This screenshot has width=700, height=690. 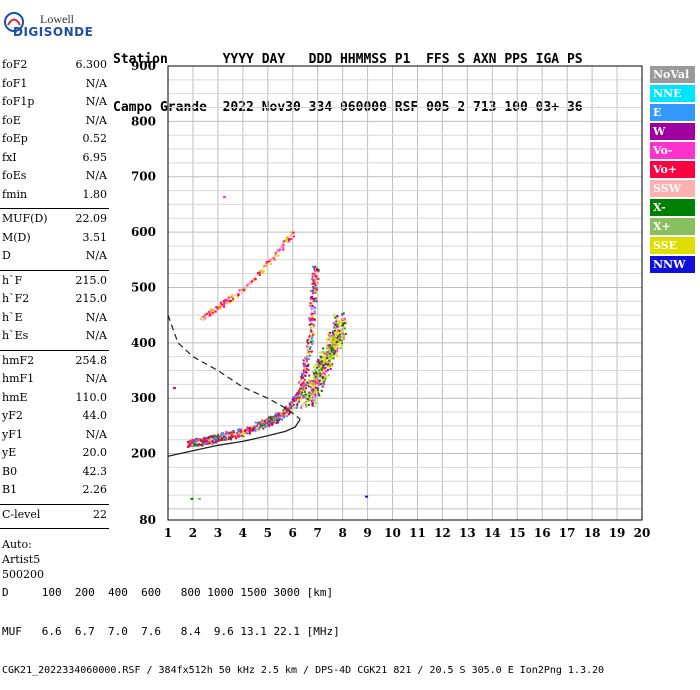 What do you see at coordinates (18, 360) in the screenshot?
I see `param-key: hmF2` at bounding box center [18, 360].